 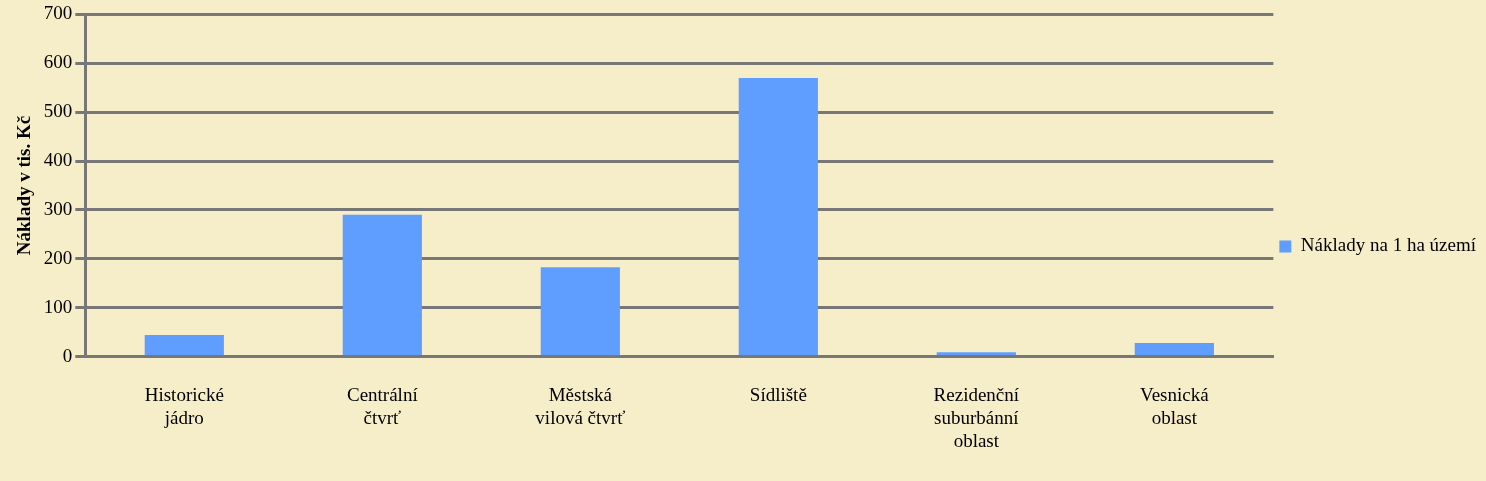 I want to click on x-tick-label: Městská vilová čtvrť, so click(x=580, y=405).